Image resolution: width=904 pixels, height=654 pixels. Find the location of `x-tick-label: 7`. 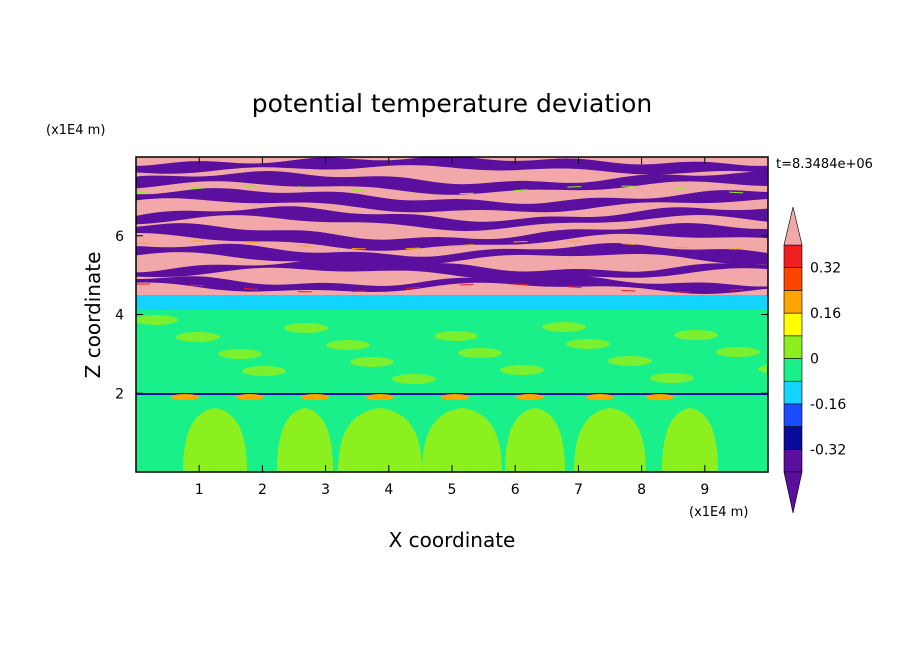

x-tick-label: 7 is located at coordinates (578, 490).